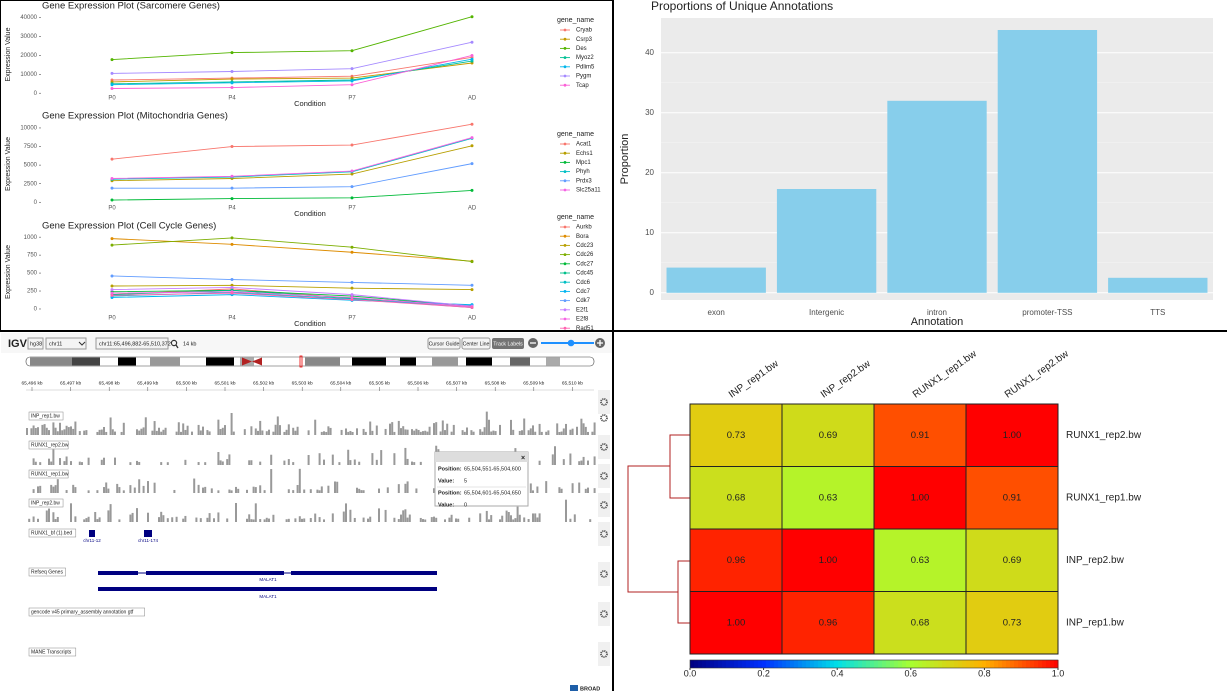  Describe the element at coordinates (585, 264) in the screenshot. I see `legend-label: Cdc27` at that location.